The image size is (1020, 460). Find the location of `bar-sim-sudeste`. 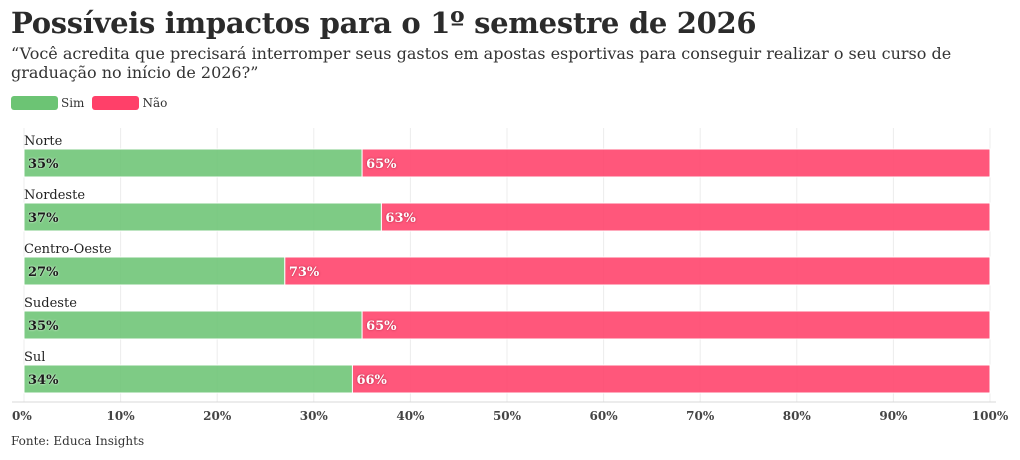

bar-sim-sudeste is located at coordinates (193, 325).